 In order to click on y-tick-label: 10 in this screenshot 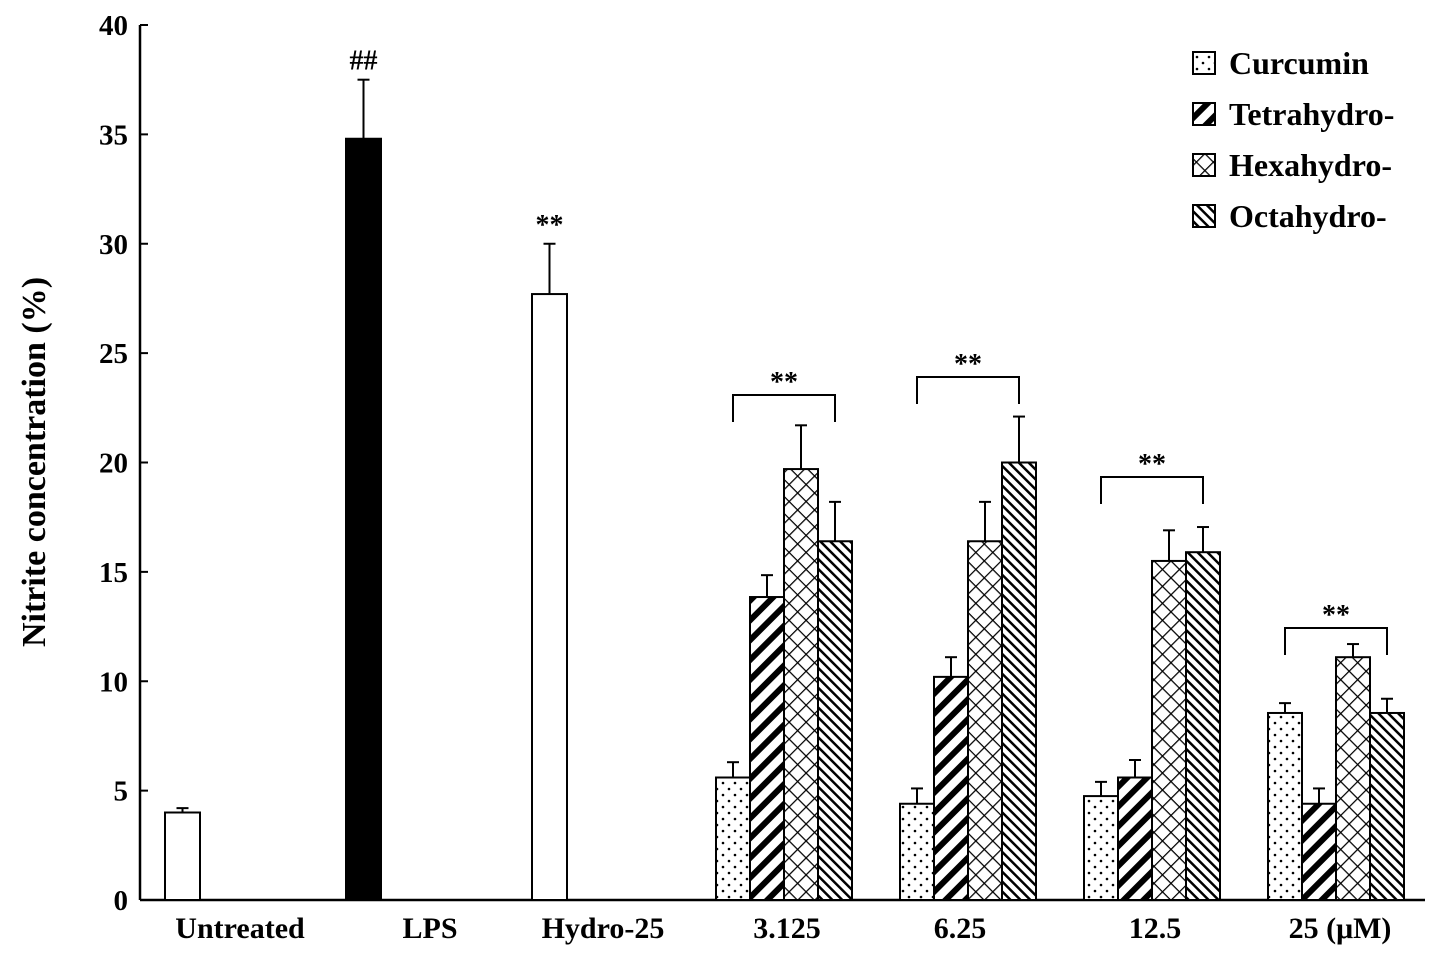, I will do `click(113, 682)`.